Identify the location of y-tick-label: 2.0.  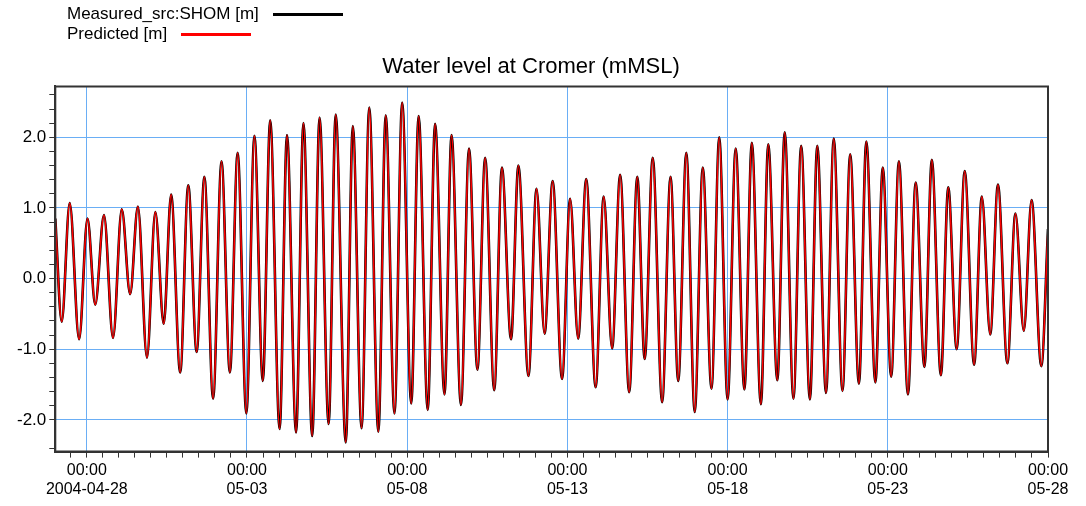
(34, 136).